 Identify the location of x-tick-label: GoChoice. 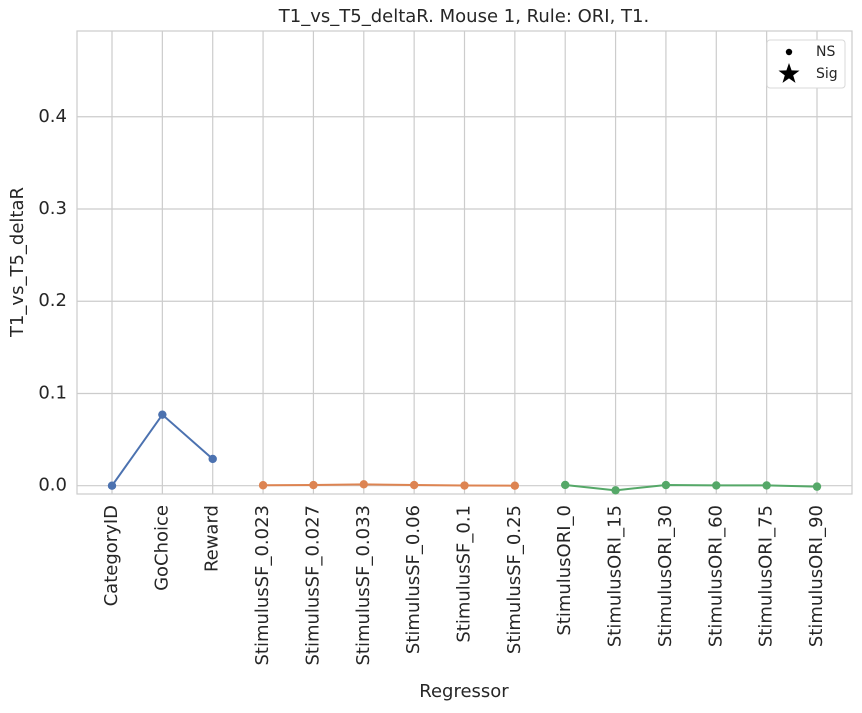
(161, 548).